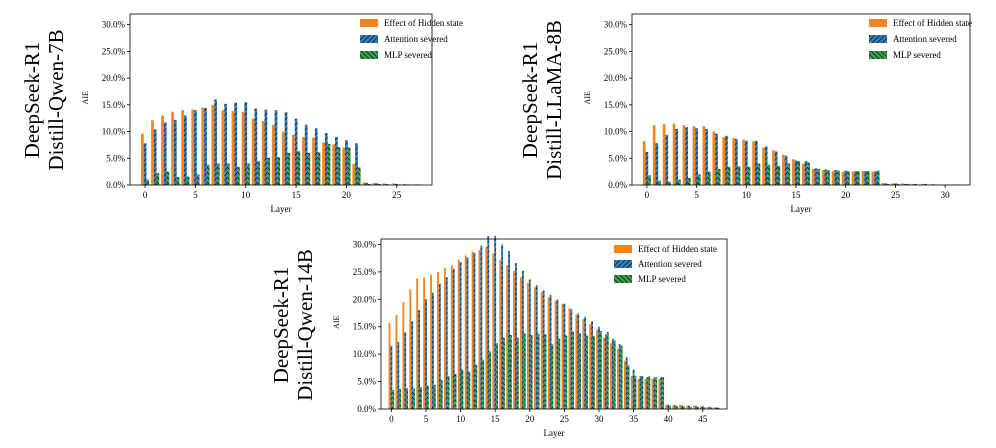 The width and height of the screenshot is (996, 448). What do you see at coordinates (617, 158) in the screenshot?
I see `y-tick-label: 5.0%` at bounding box center [617, 158].